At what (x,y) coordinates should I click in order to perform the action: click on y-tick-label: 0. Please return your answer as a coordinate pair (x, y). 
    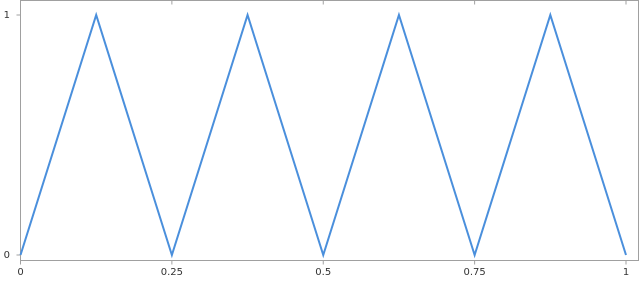
    Looking at the image, I should click on (7, 255).